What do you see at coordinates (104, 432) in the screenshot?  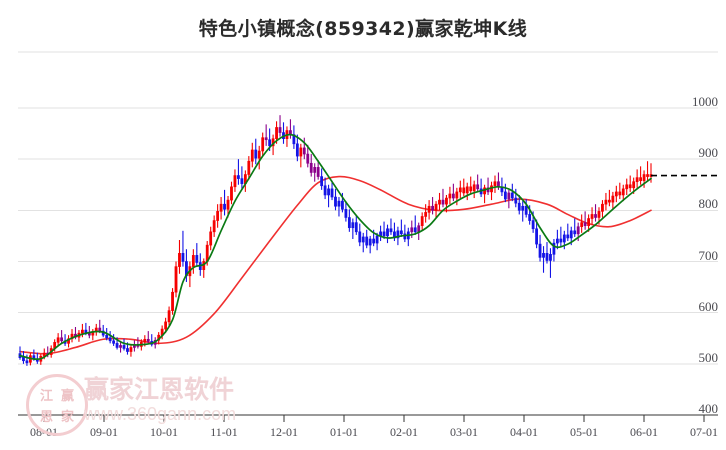 I see `x-axis-tick-label: 09-01` at bounding box center [104, 432].